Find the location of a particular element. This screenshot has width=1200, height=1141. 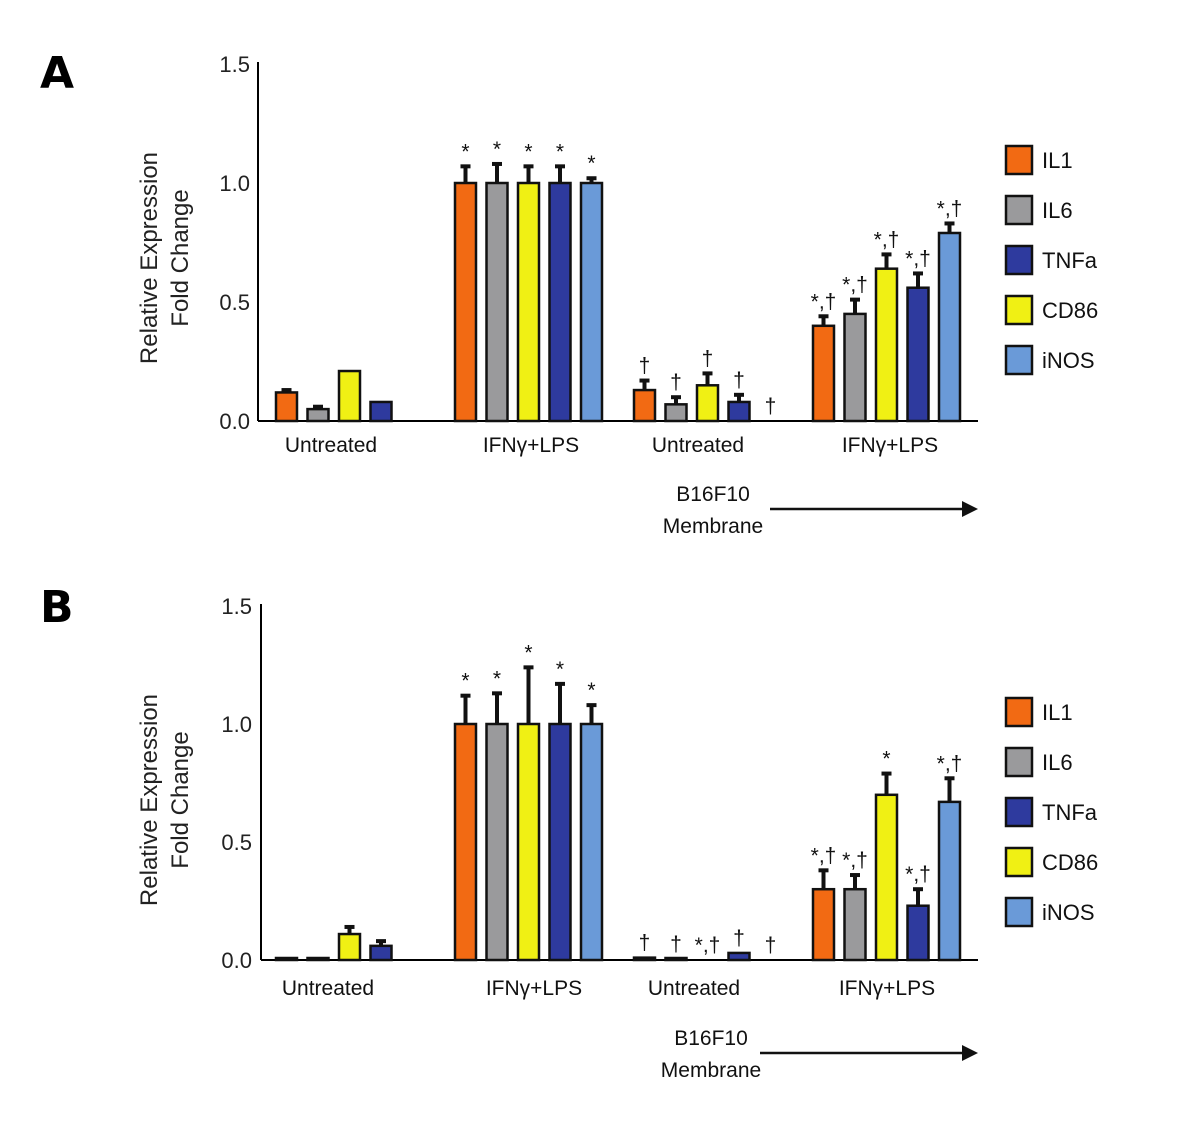

panel-a-legend-swatch-inos is located at coordinates (1019, 360).